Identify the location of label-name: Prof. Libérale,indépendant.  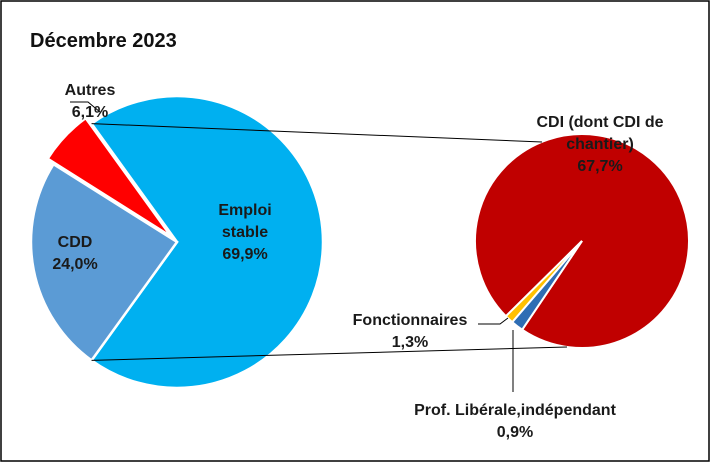
(515, 410).